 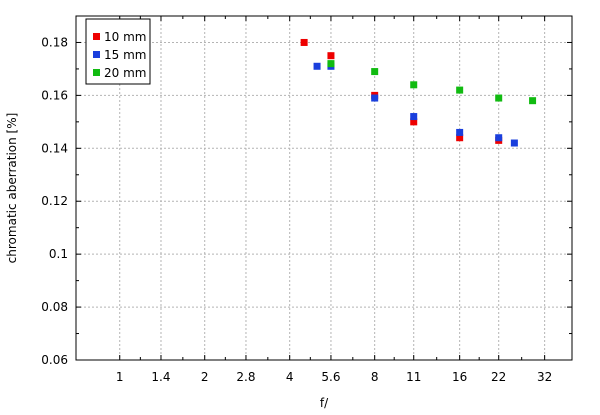 I want to click on y-axis-title: chromatic aberration [%], so click(x=12, y=188).